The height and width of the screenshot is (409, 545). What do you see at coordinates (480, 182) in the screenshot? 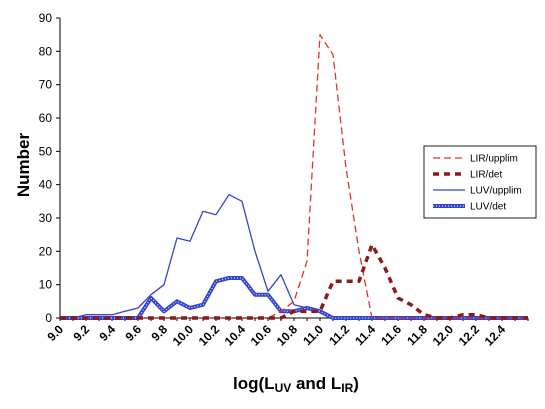
I see `legend: LIR/upplim LIR/det LUV/upplim LUV/det` at bounding box center [480, 182].